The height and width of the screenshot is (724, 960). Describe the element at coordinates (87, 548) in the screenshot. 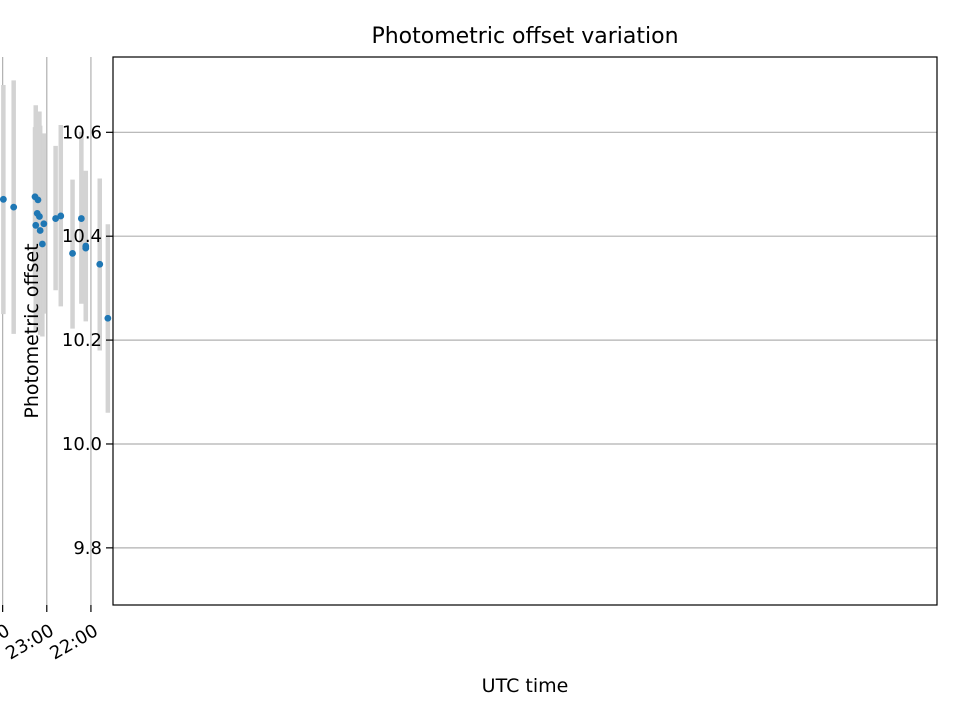

I see `y-tick-label: 9.8` at that location.